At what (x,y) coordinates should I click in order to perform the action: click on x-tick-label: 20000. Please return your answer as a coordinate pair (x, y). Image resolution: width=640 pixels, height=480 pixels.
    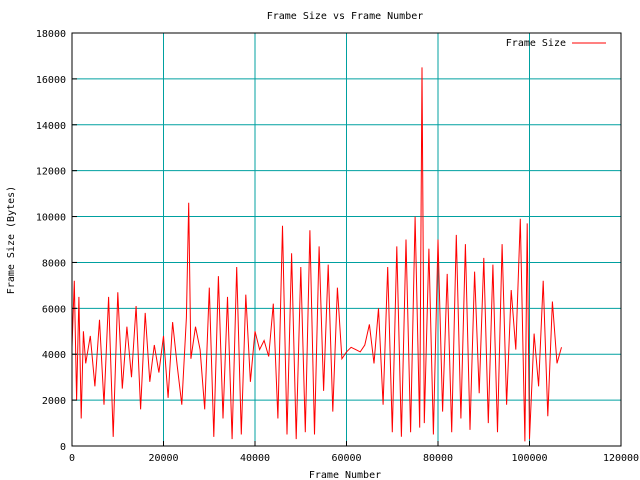
    Looking at the image, I should click on (163, 458).